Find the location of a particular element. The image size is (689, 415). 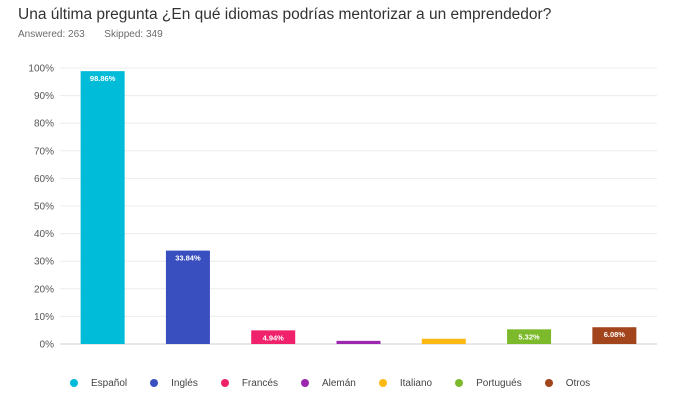

y-tick-label: 40% is located at coordinates (44, 234).